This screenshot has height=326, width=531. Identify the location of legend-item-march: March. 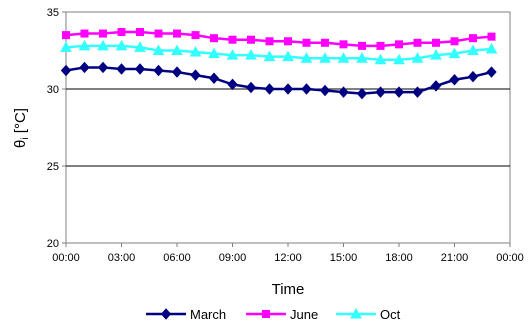
(186, 314).